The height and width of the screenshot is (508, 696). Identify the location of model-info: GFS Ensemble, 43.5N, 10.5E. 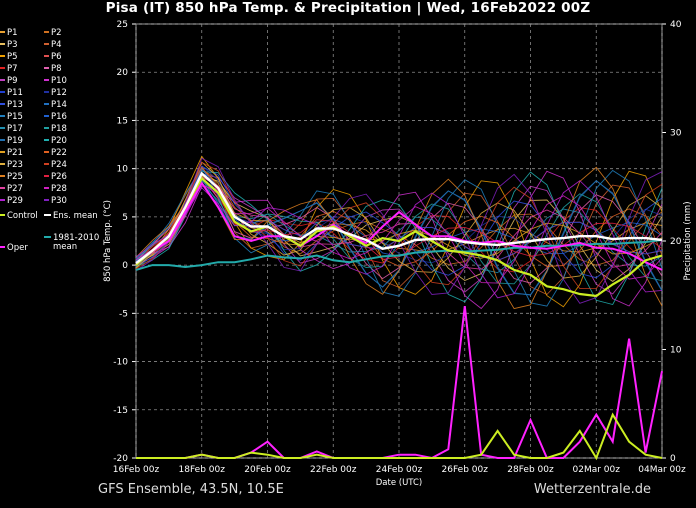
(191, 489).